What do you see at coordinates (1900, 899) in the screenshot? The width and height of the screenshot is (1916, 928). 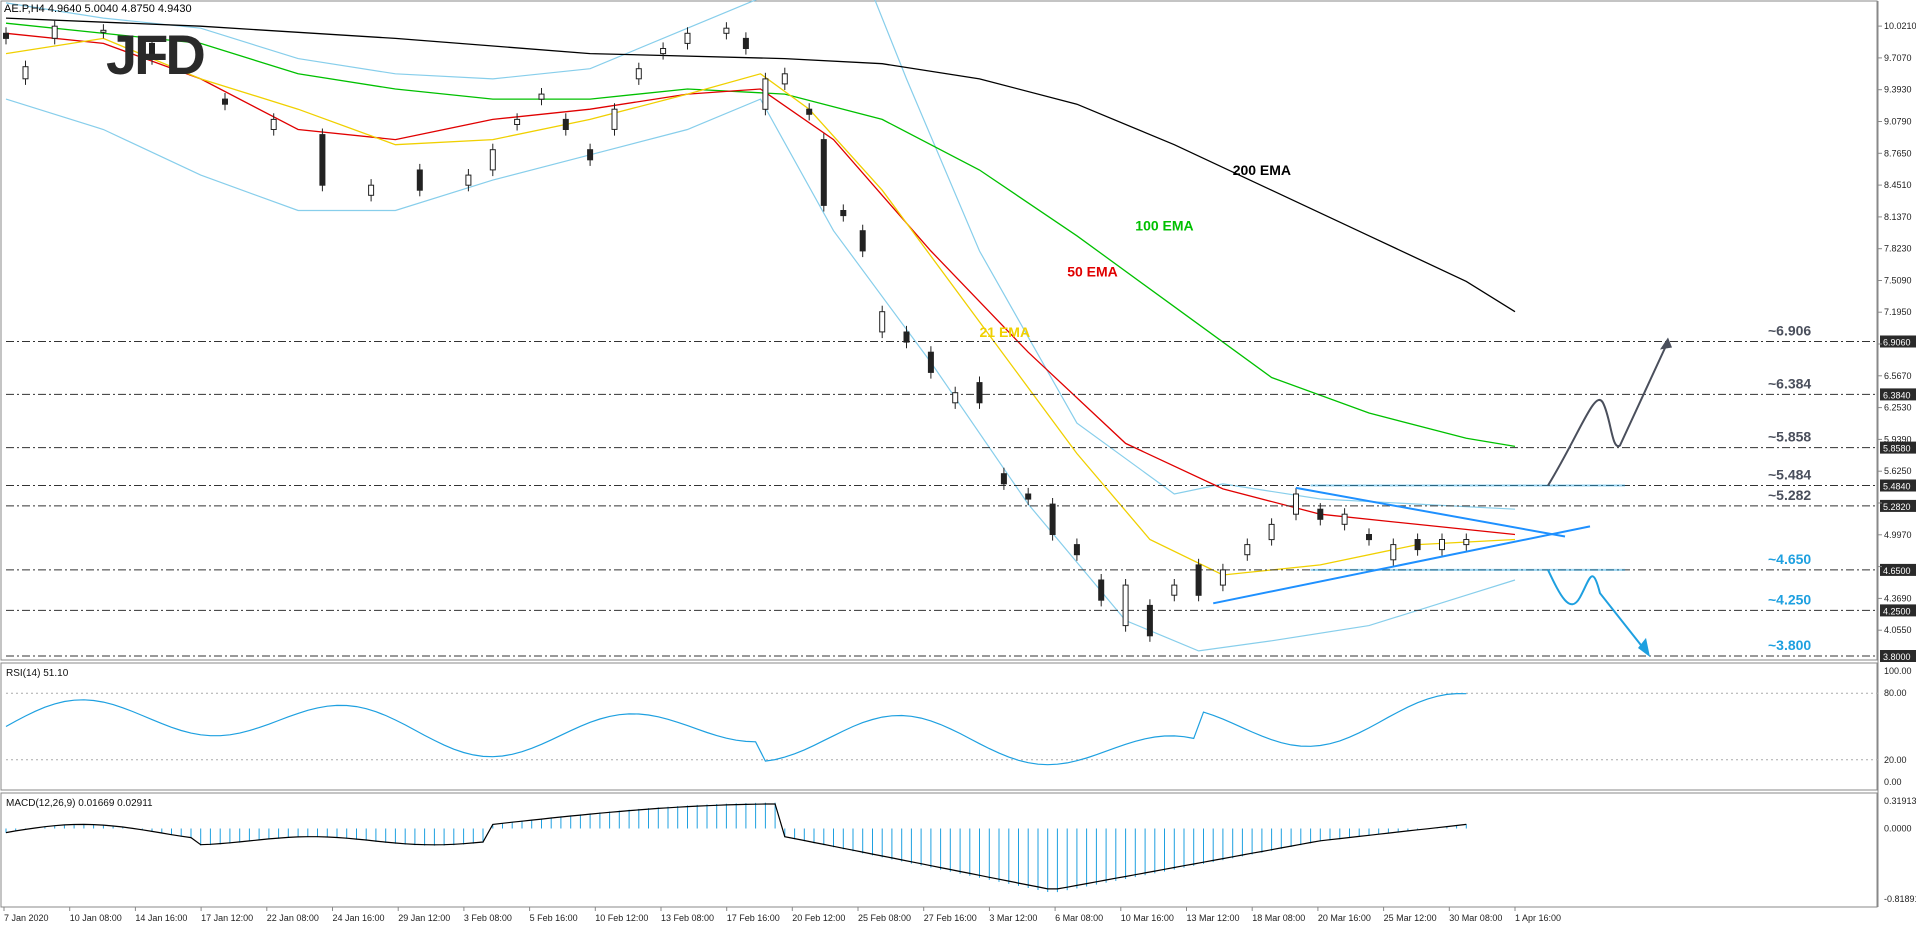 I see `macd-tick-label: -0.81891` at bounding box center [1900, 899].